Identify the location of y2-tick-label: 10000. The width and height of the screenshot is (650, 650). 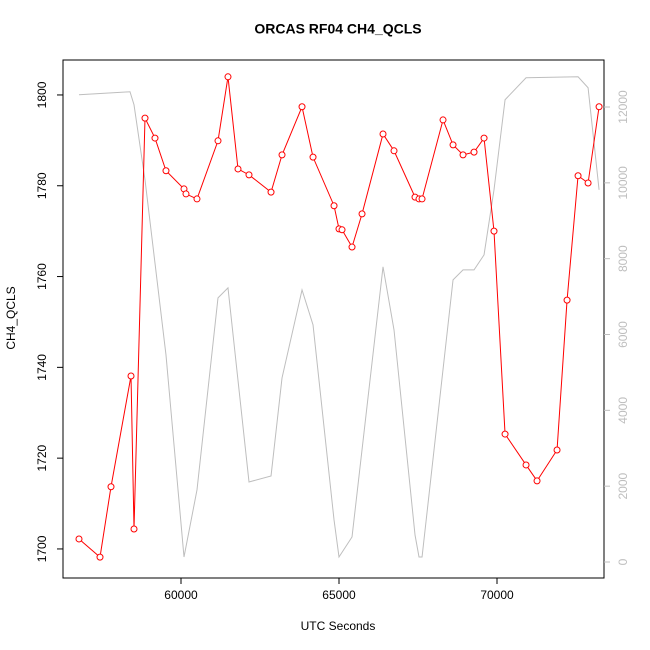
(623, 183).